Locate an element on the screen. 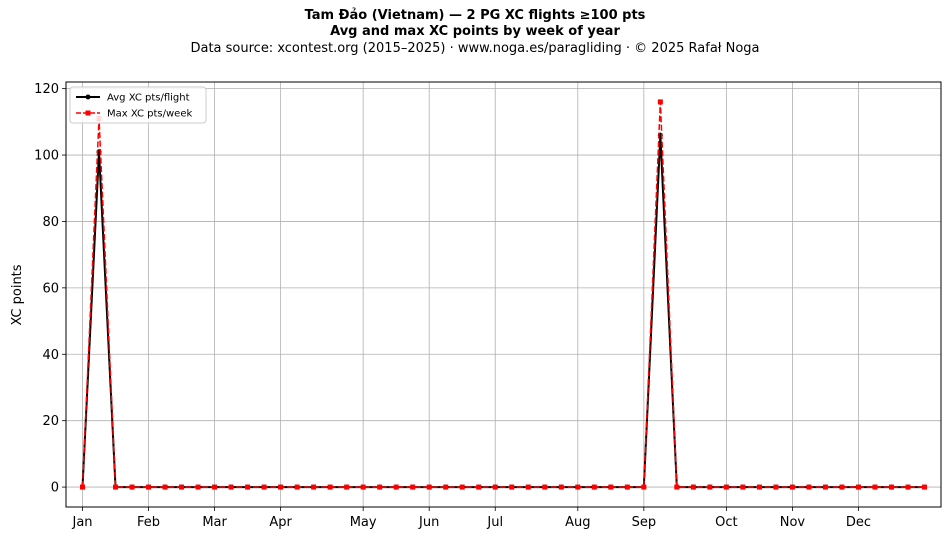  legend-marker-max is located at coordinates (88, 113).